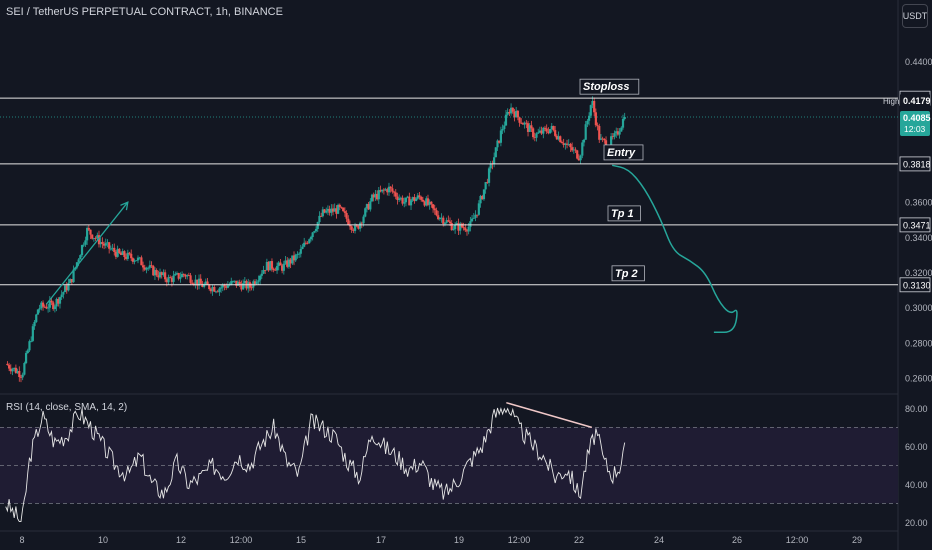  I want to click on rsi-divergence-line, so click(549, 415).